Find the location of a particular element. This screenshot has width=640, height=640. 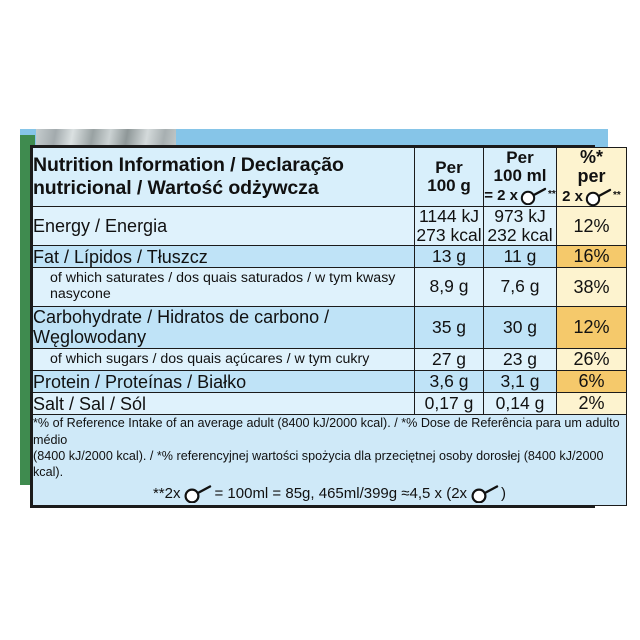

value-percent-ri: 16% is located at coordinates (591, 257).